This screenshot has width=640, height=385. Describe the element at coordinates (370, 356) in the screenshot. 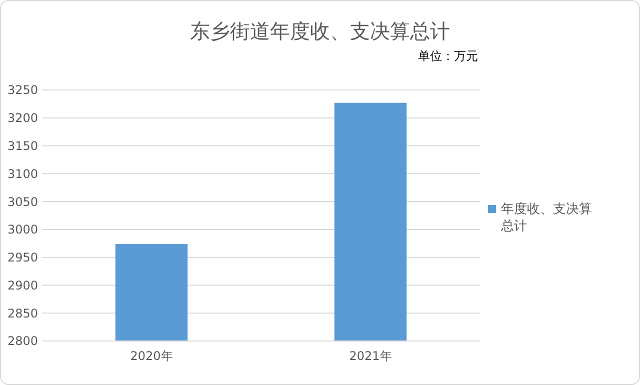

I see `x-tick-label: 2021年` at that location.